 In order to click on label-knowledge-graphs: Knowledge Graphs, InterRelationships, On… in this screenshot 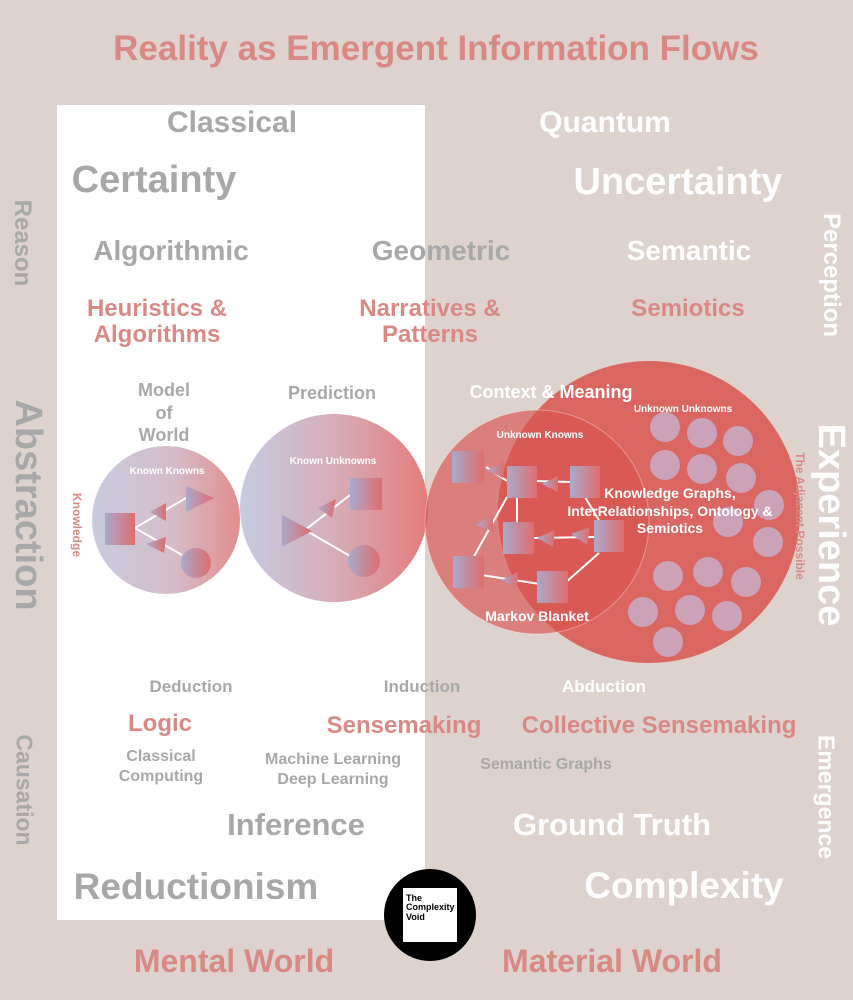, I will do `click(670, 510)`.